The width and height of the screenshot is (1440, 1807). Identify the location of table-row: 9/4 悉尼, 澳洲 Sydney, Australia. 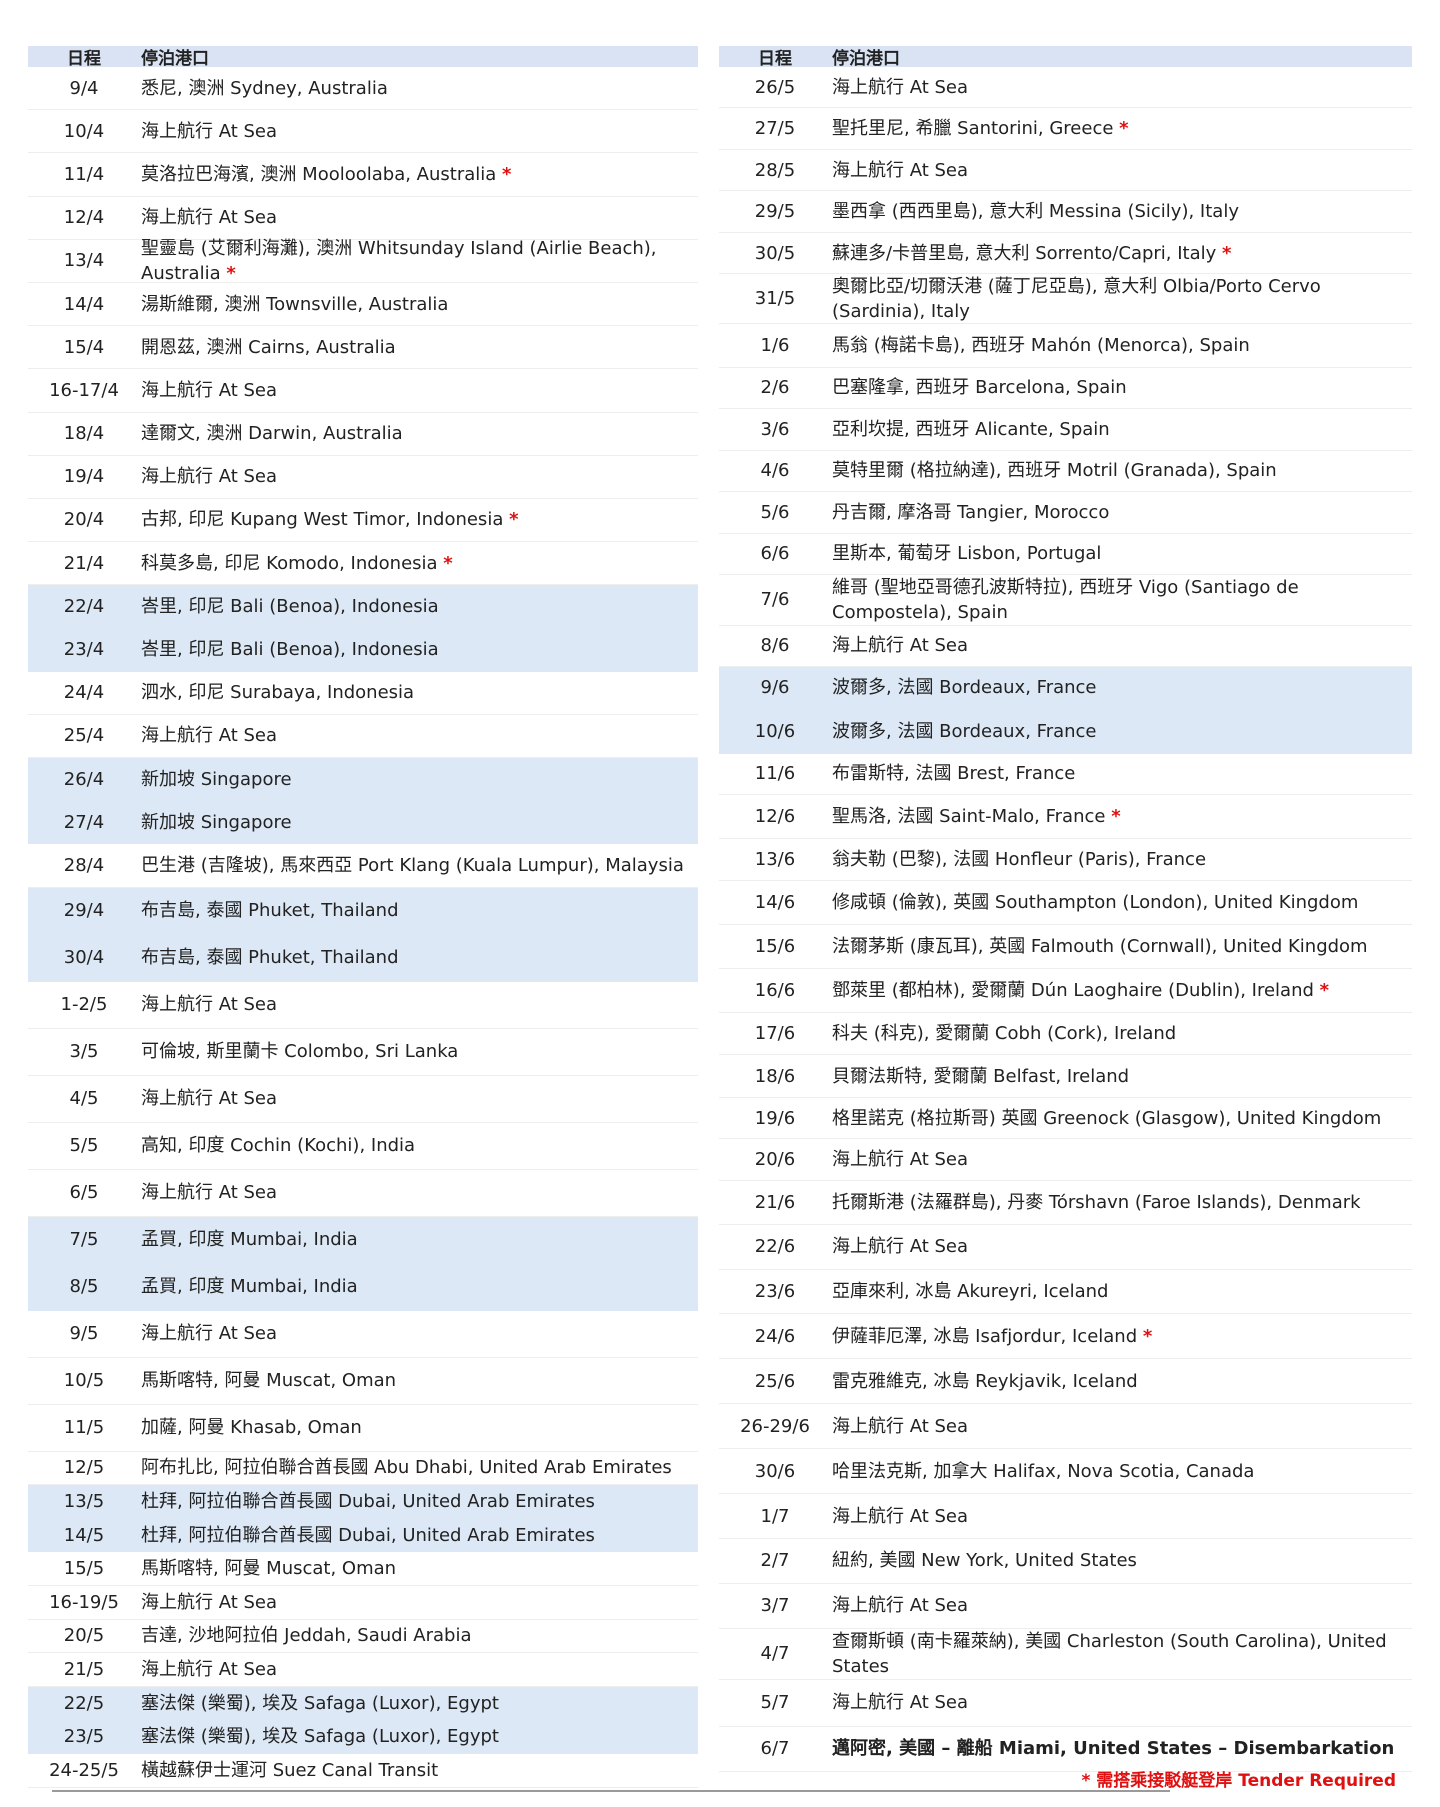
(363, 89).